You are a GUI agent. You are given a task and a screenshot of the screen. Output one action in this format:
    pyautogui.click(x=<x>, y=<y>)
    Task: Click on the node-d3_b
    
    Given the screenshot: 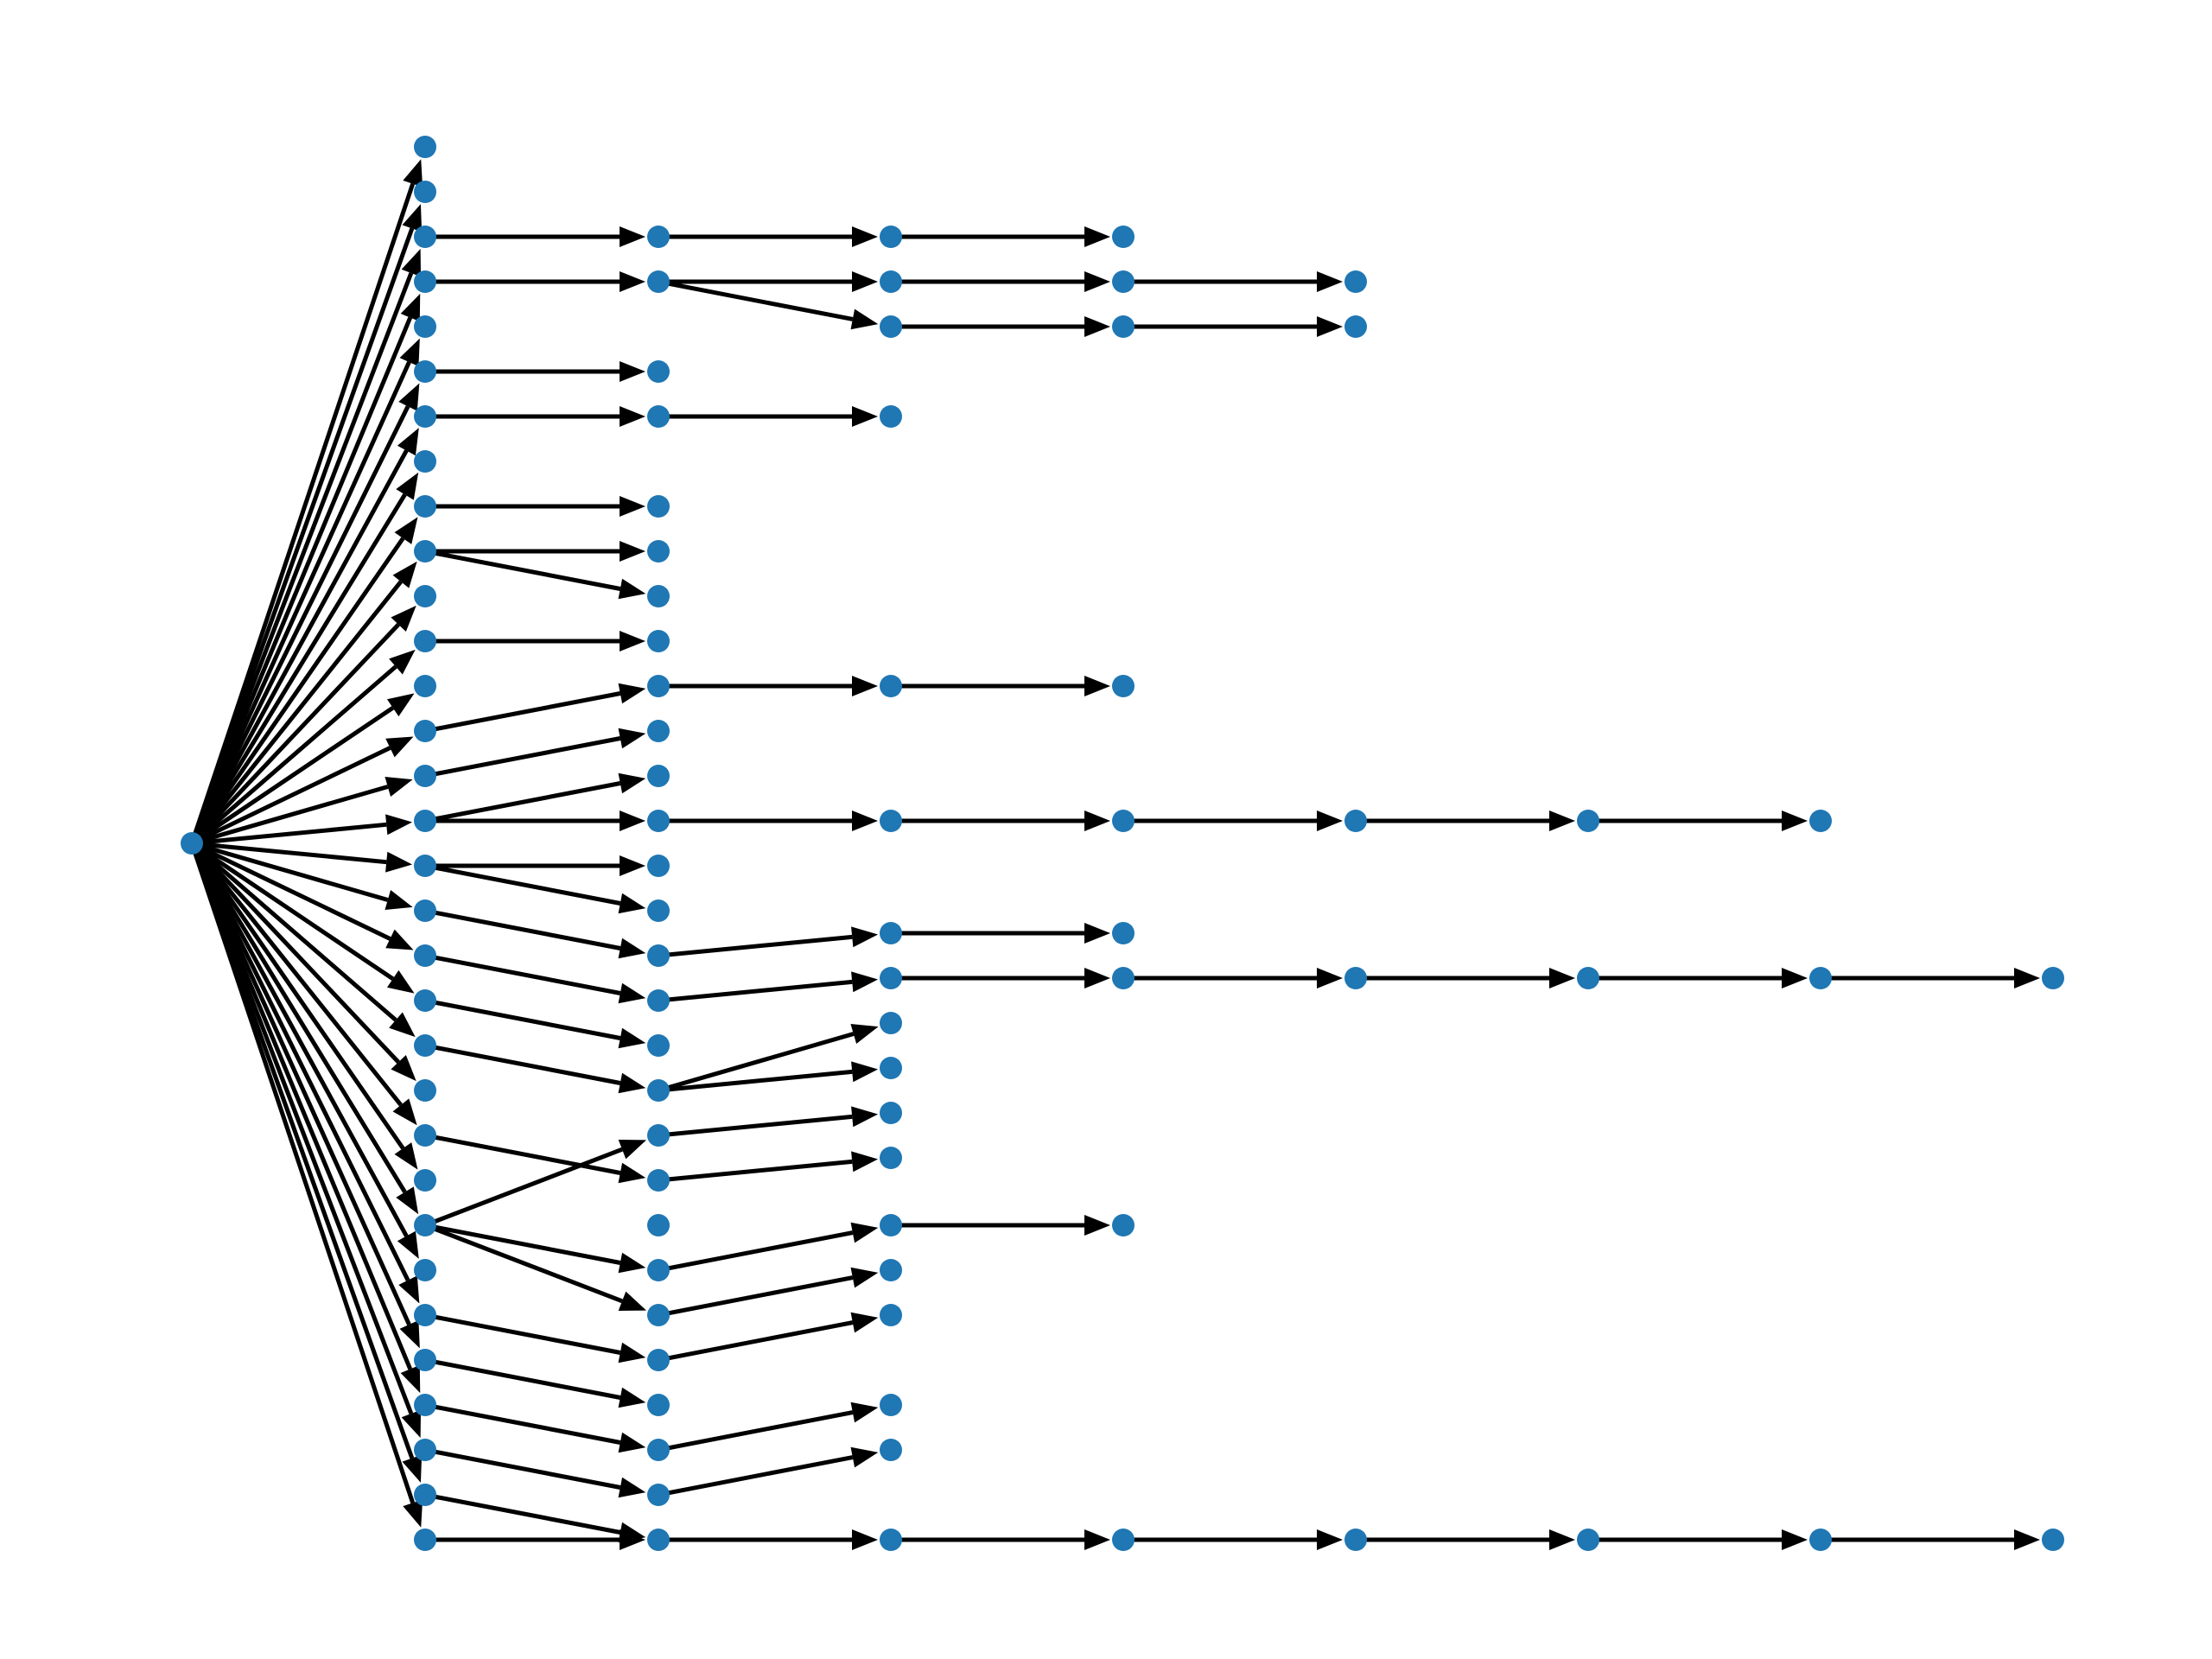 What is the action you would take?
    pyautogui.click(x=891, y=281)
    